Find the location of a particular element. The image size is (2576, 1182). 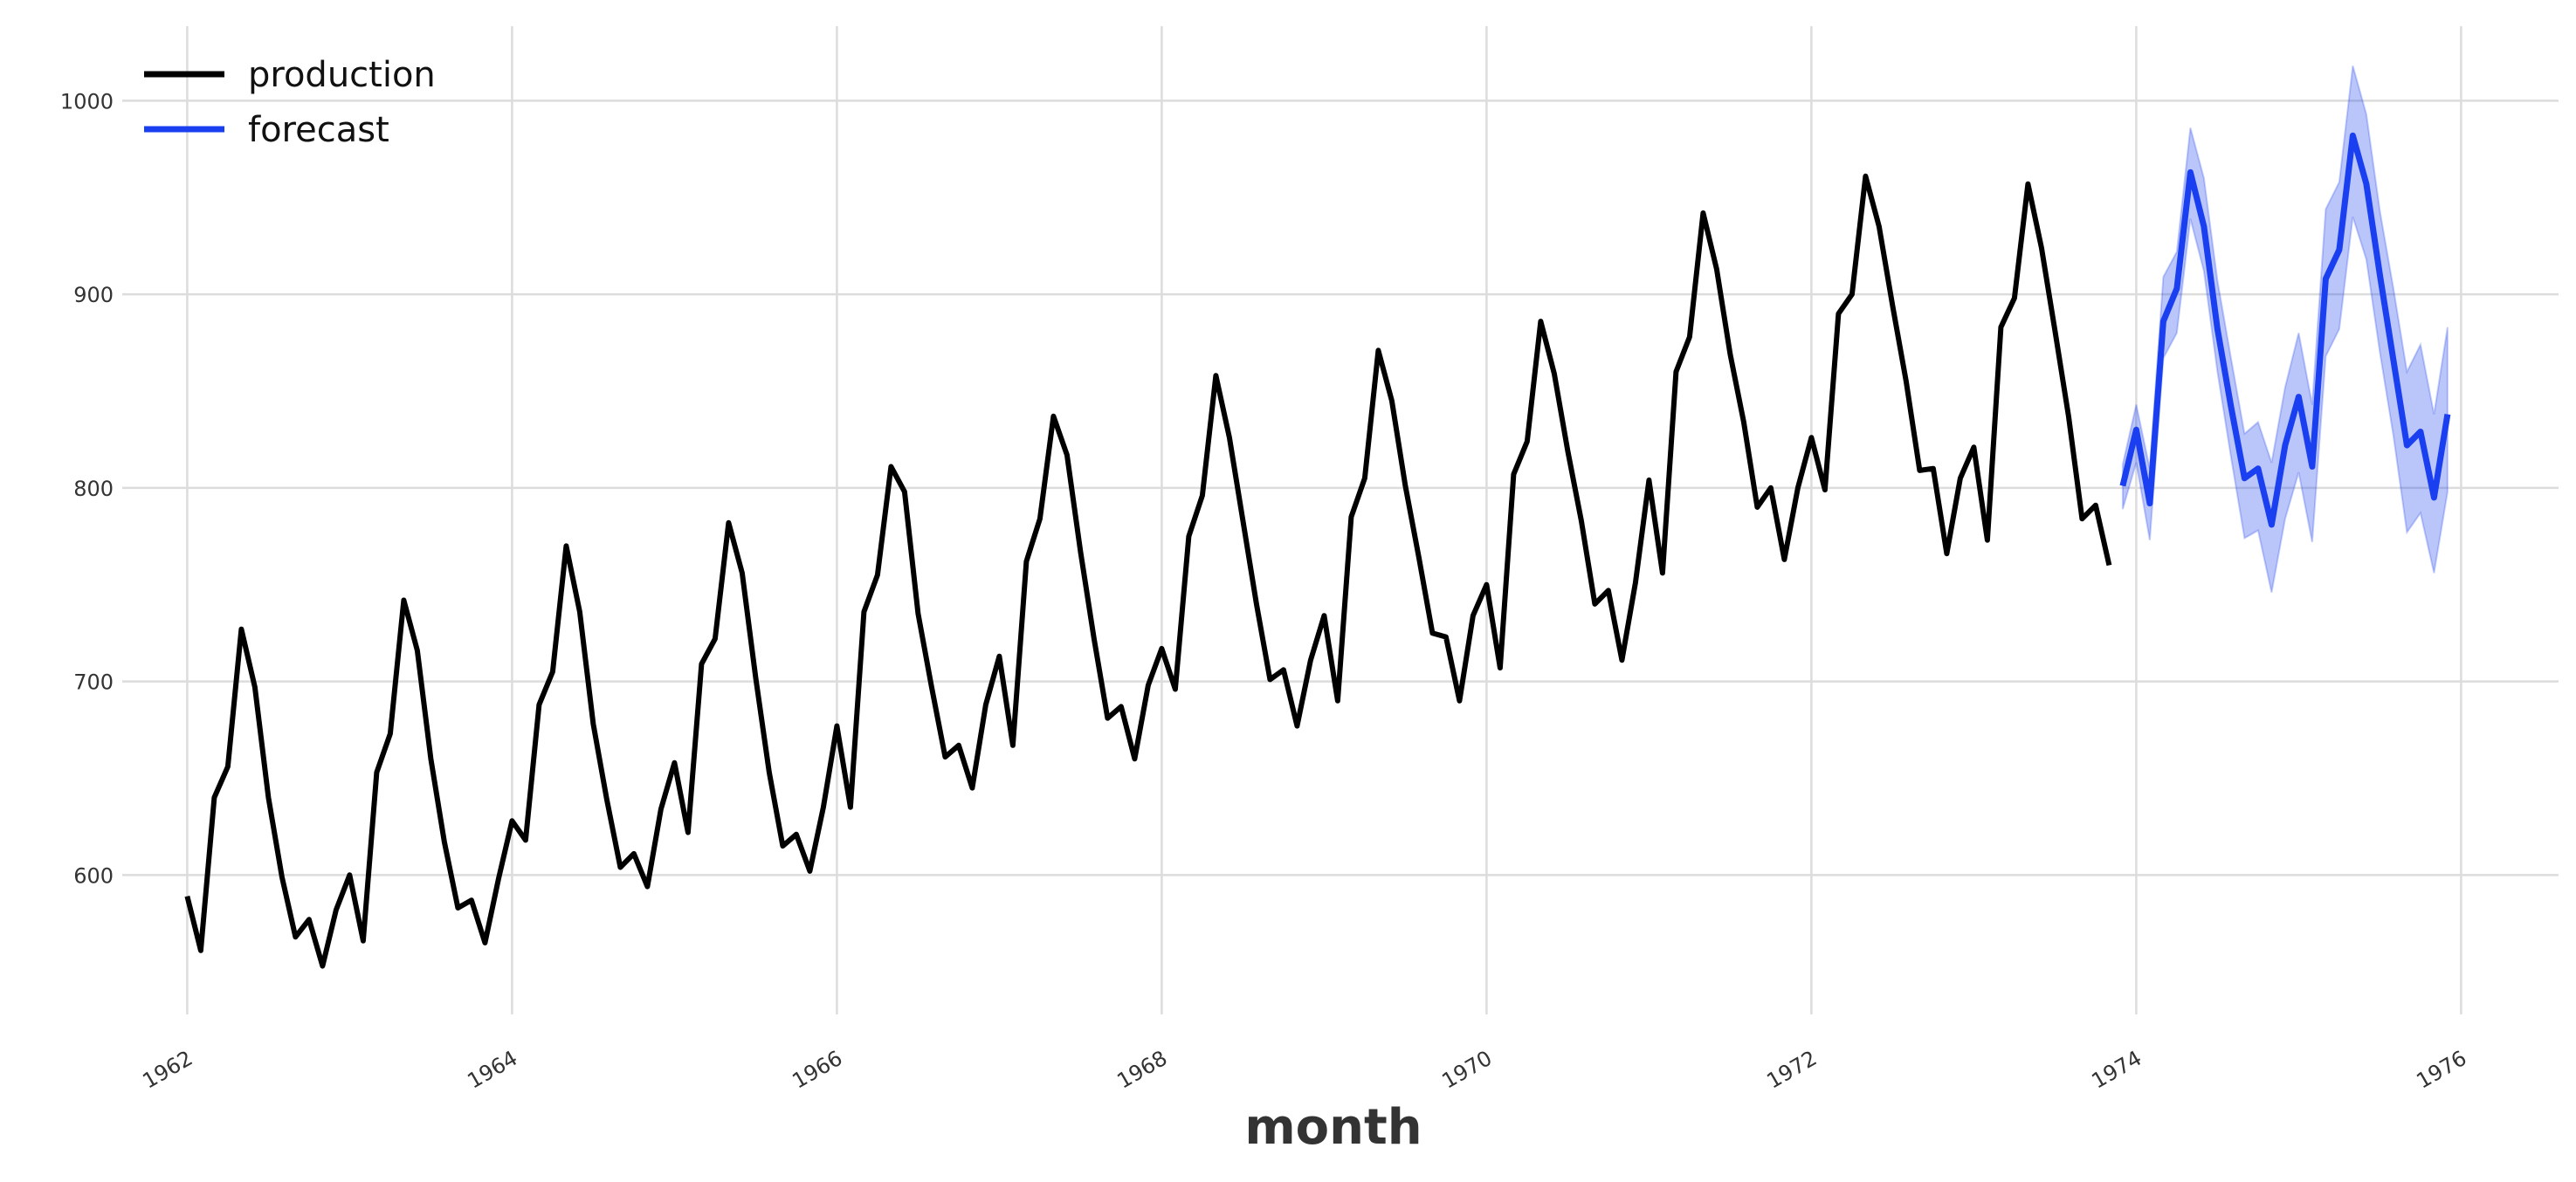

x-tick-label: 1970 is located at coordinates (1467, 1070).